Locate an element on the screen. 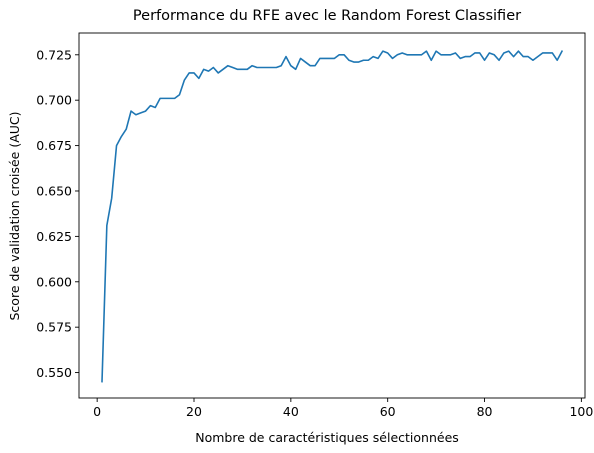 This screenshot has width=594, height=453. y-tick-label: 0.575 is located at coordinates (54, 327).